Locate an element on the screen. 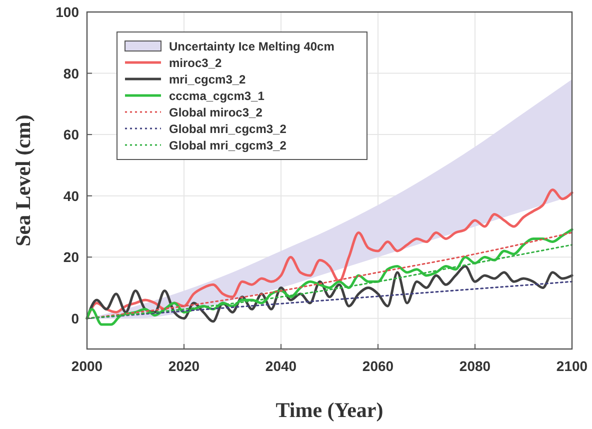  x-tick-label: 2020 is located at coordinates (184, 366).